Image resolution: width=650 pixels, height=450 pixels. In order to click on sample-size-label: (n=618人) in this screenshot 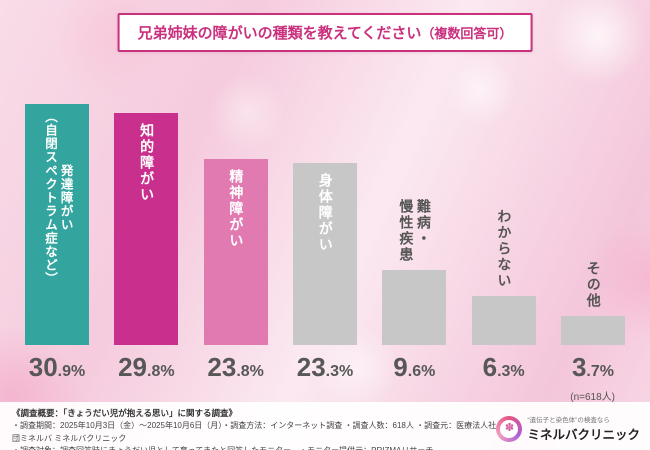, I will do `click(592, 397)`.